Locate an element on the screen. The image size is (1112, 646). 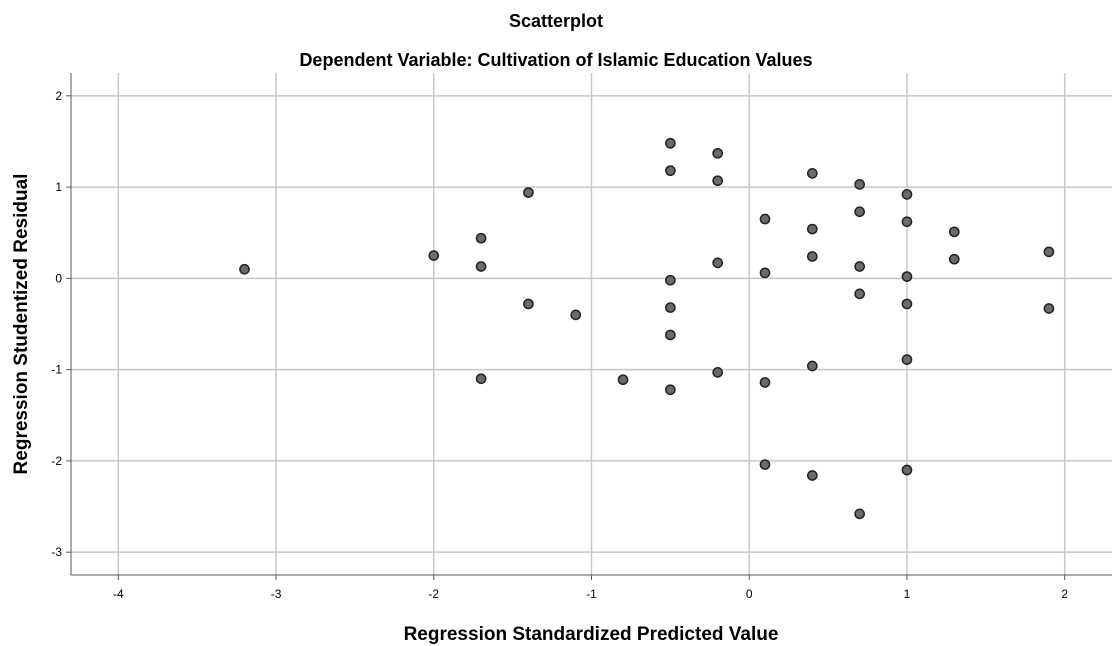
y-tick-label: 1 is located at coordinates (58, 187).